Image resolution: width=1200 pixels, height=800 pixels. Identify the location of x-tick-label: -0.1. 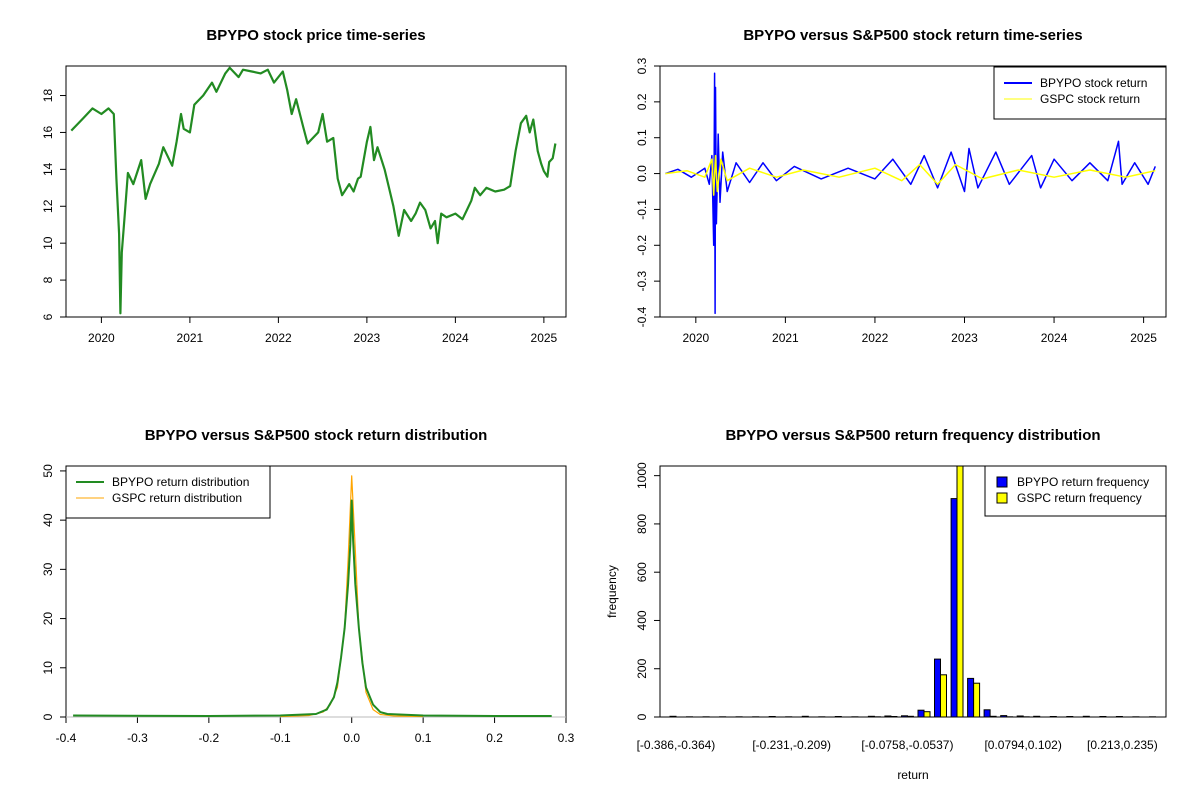
(280, 738).